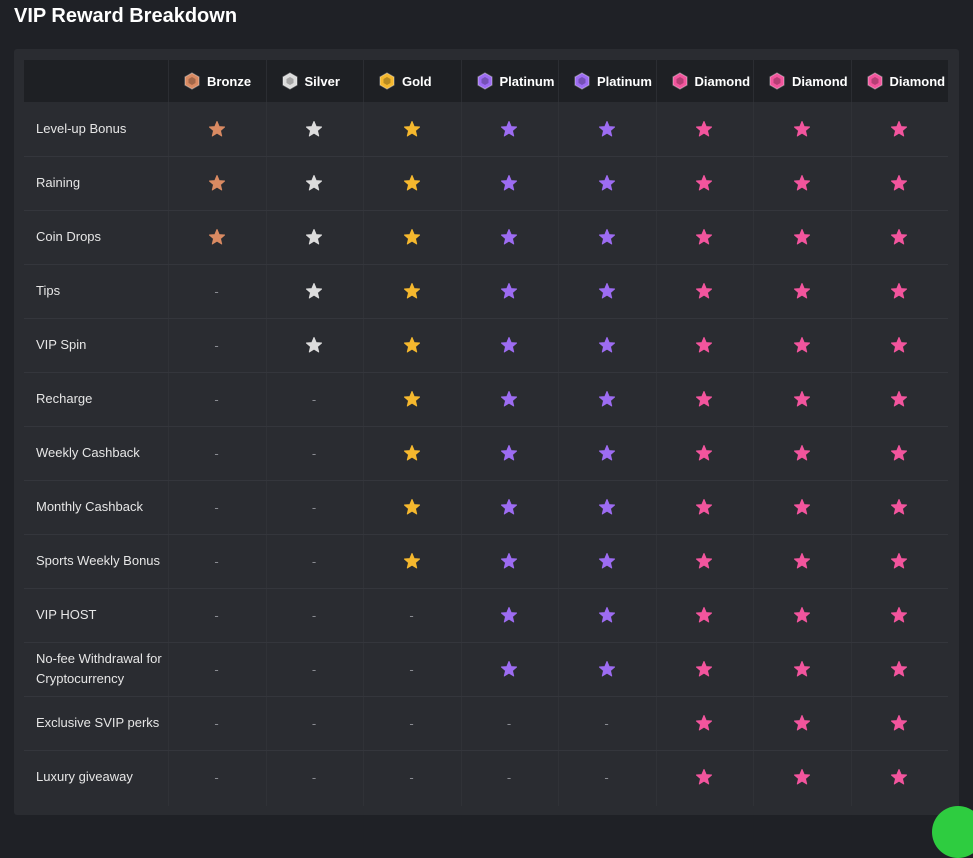 This screenshot has width=973, height=858. What do you see at coordinates (99, 668) in the screenshot?
I see `row-label: No-fee Withdrawal for Cryptocurrency` at bounding box center [99, 668].